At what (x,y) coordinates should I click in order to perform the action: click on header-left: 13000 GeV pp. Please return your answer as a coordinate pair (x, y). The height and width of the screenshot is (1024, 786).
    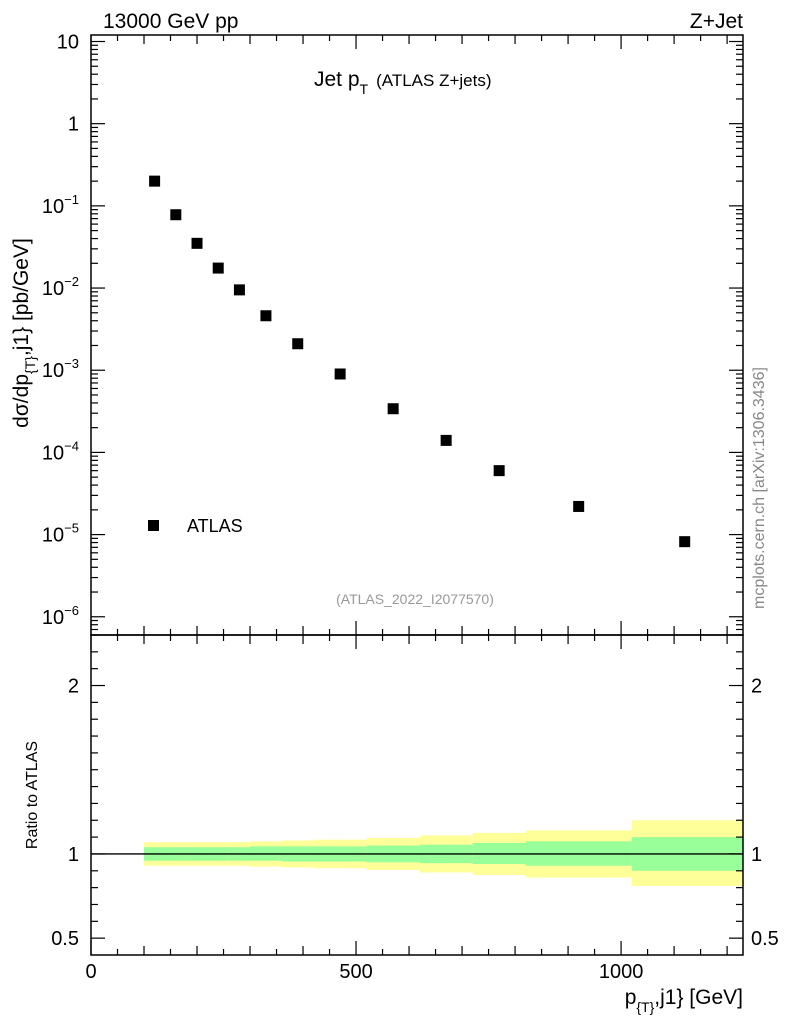
    Looking at the image, I should click on (170, 21).